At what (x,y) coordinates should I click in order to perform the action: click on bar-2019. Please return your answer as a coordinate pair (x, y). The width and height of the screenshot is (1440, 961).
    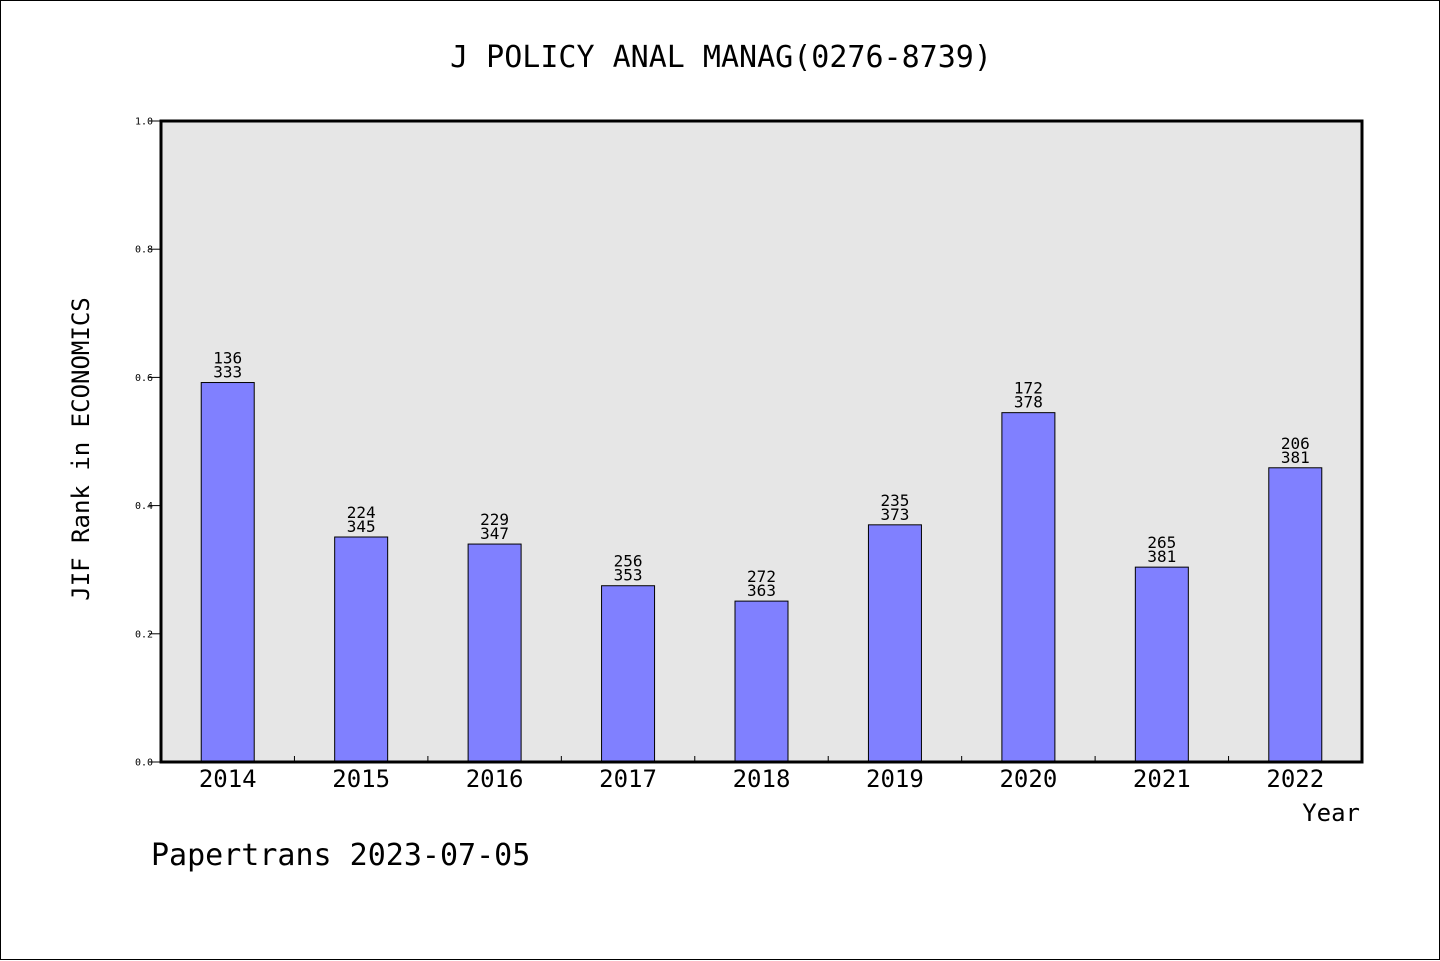
    Looking at the image, I should click on (894, 643).